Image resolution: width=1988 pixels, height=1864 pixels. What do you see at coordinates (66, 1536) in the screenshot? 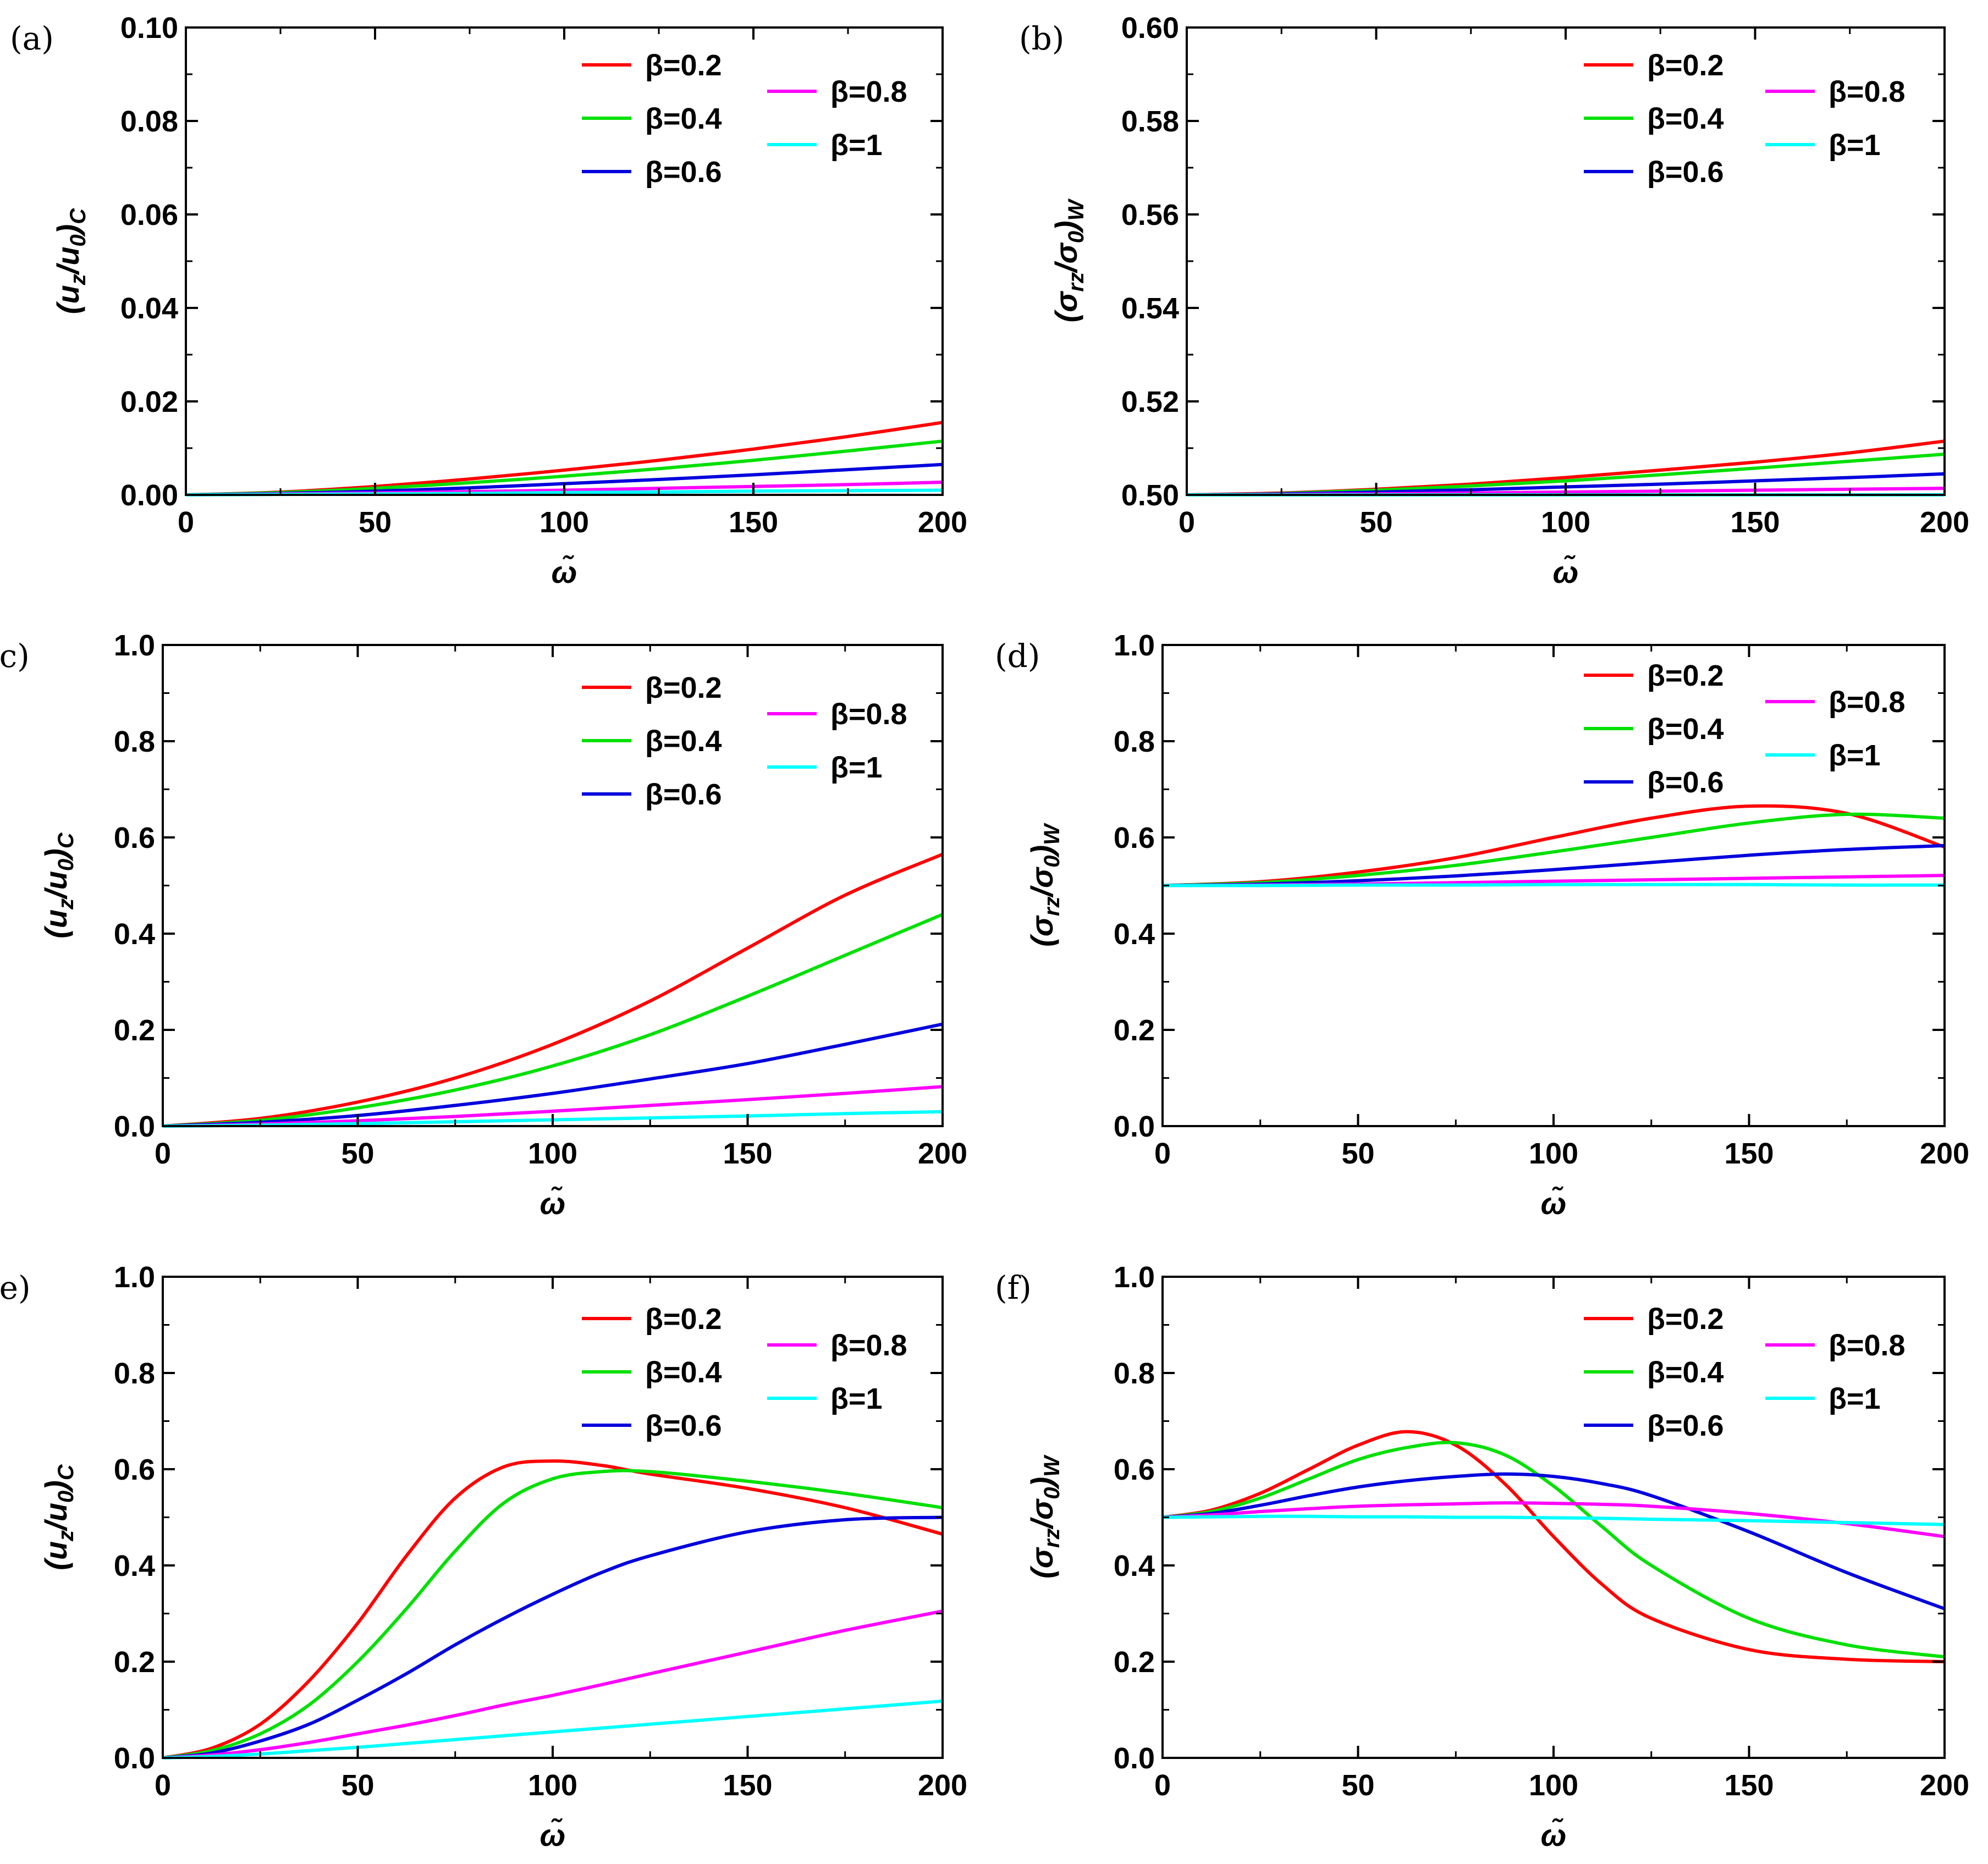
I see `axis-label-subscript: z` at bounding box center [66, 1536].